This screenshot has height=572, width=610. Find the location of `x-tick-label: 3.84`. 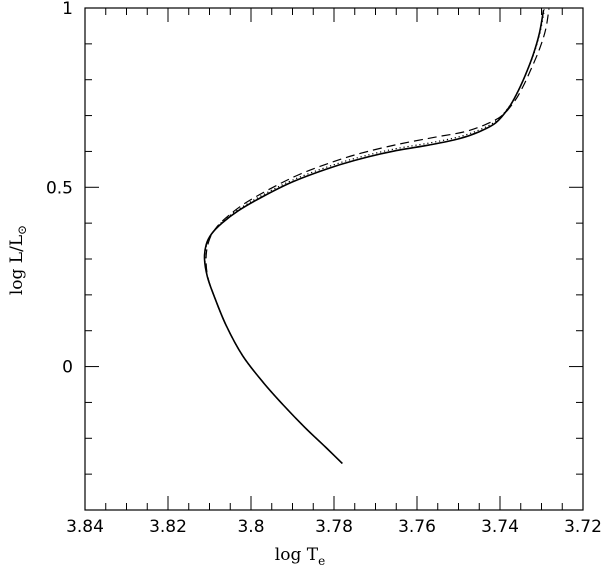

x-tick-label: 3.84 is located at coordinates (85, 527).